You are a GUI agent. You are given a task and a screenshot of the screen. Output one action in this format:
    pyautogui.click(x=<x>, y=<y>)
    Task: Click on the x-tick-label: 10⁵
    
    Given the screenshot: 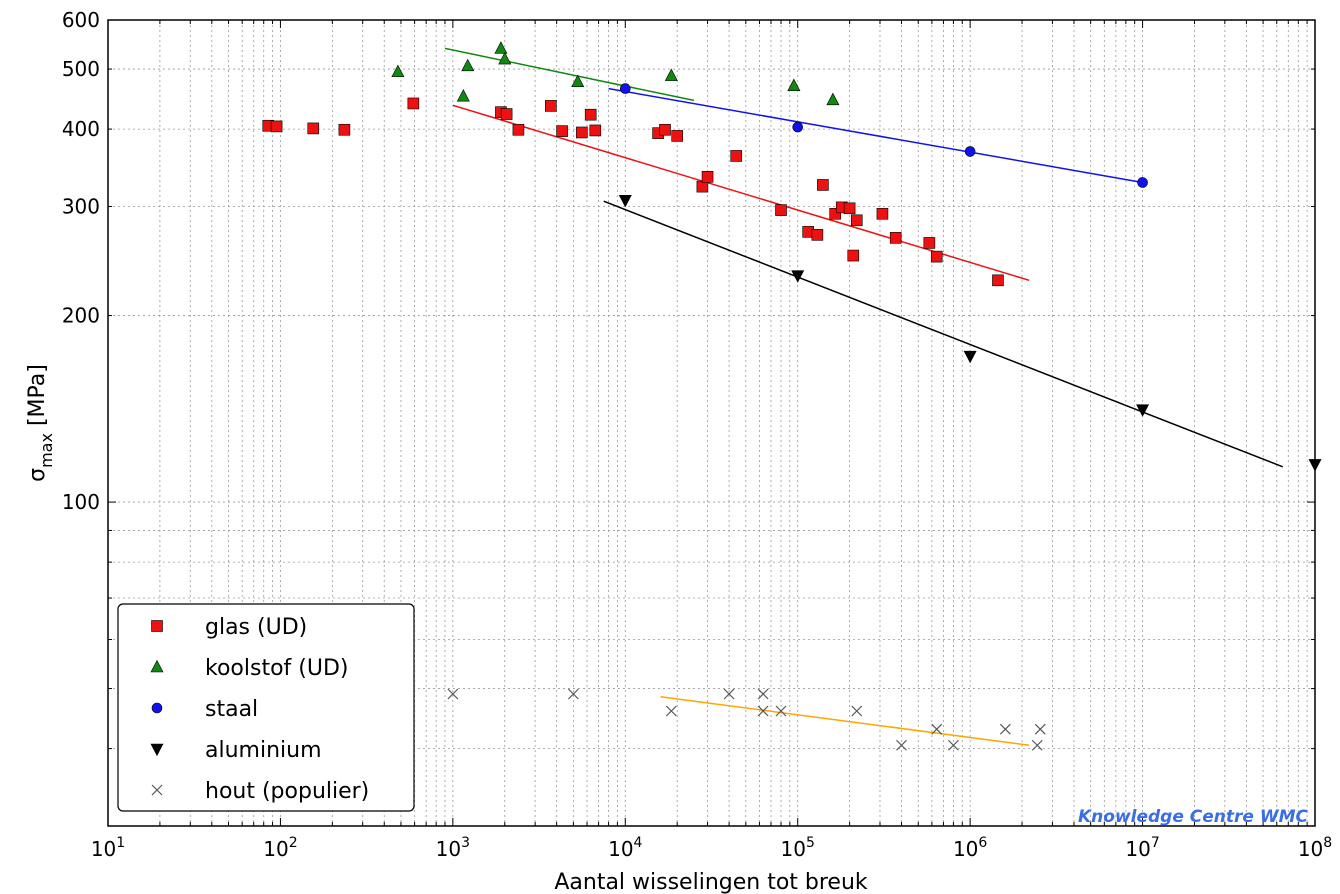 What is the action you would take?
    pyautogui.click(x=798, y=848)
    